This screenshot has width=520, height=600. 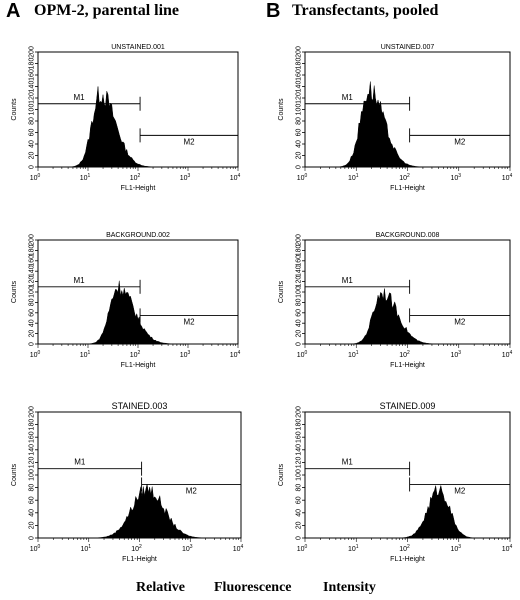 What do you see at coordinates (365, 10) in the screenshot?
I see `panel-title-b: Transfectants, pooled` at bounding box center [365, 10].